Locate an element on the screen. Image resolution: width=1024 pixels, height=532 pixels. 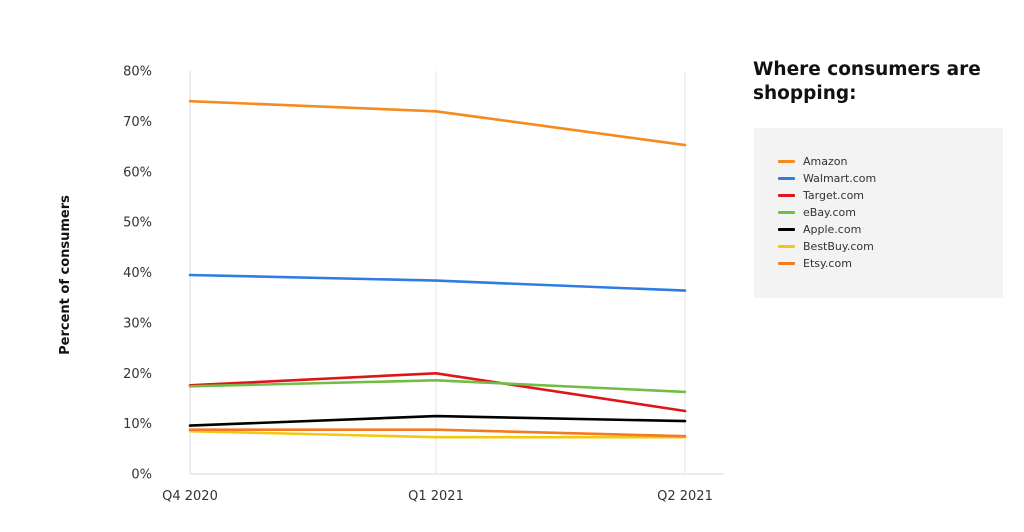
y-tick-label: 0% is located at coordinates (141, 475).